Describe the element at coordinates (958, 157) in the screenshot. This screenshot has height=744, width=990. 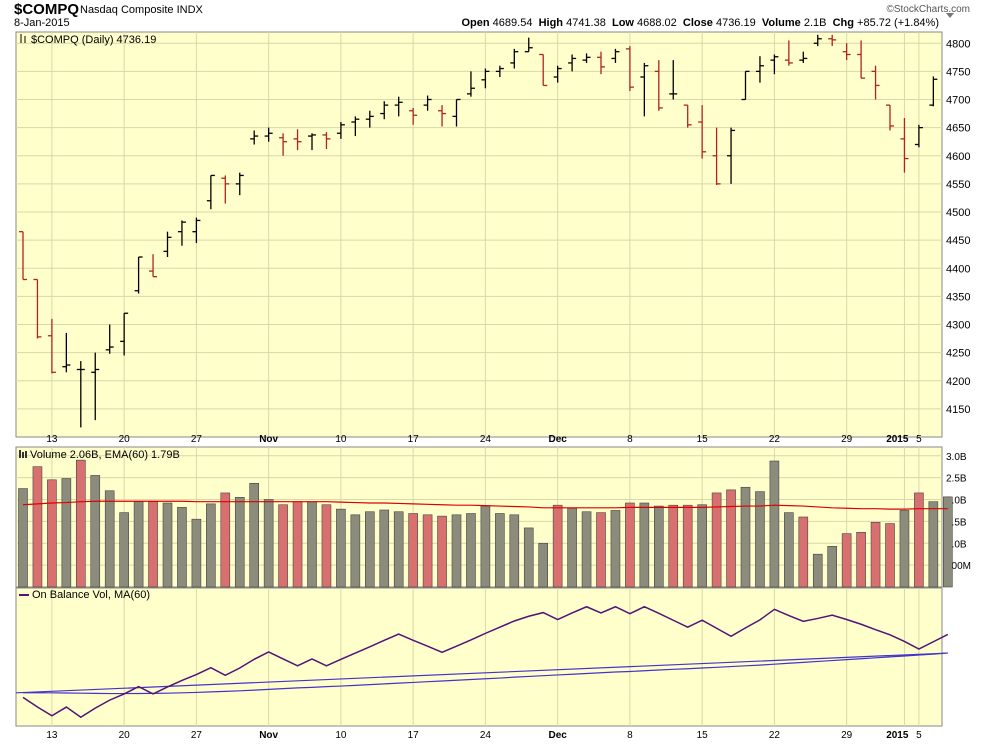
I see `price-axis-label: 4600` at that location.